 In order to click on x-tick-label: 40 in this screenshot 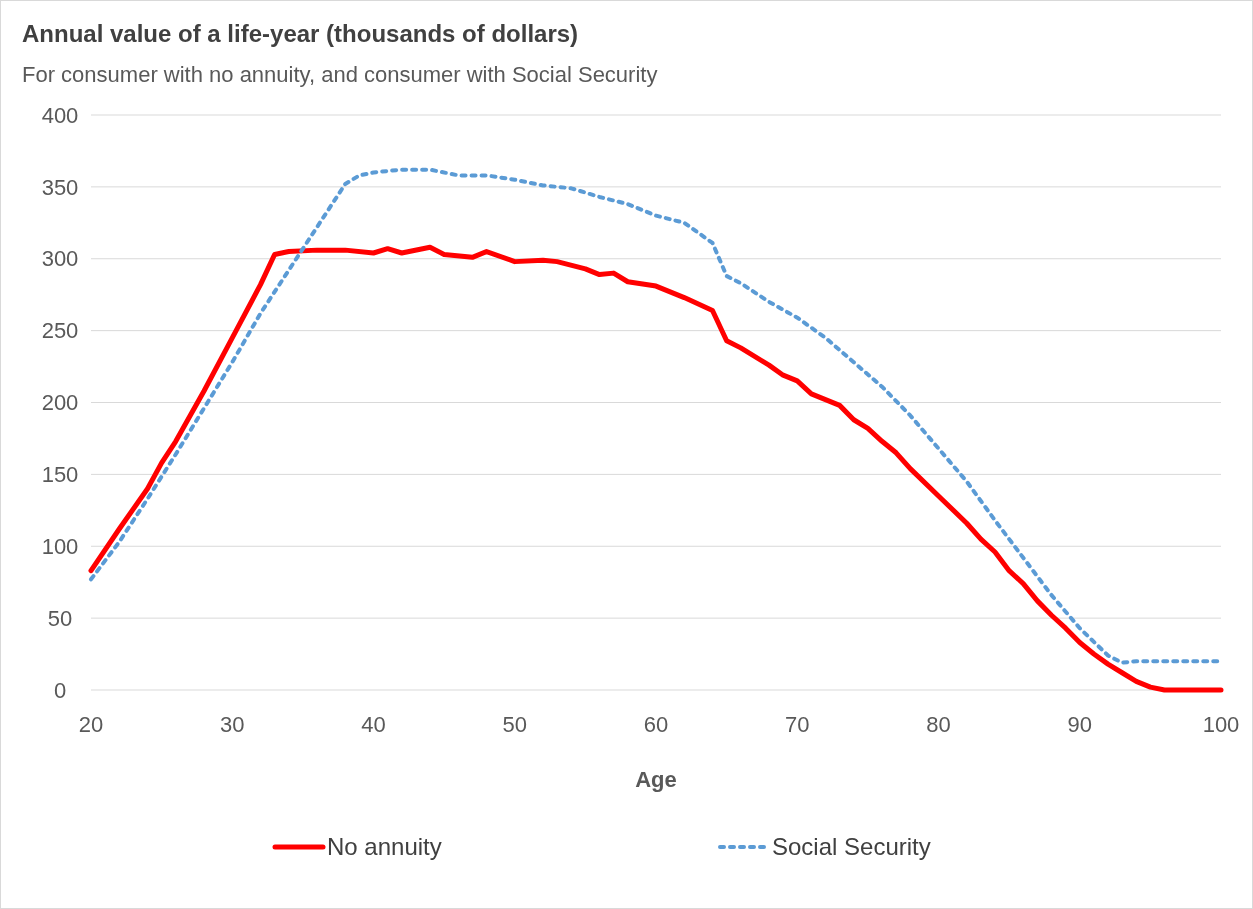, I will do `click(373, 724)`.